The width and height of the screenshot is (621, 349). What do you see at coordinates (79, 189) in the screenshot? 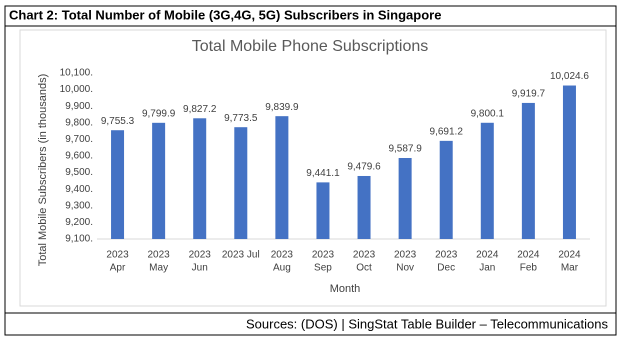
I see `y-tick-label: 9,400.` at bounding box center [79, 189].